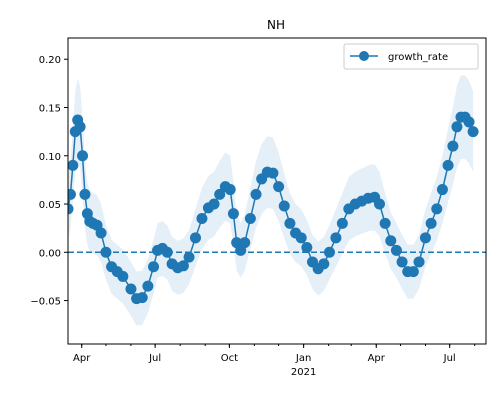 The image size is (500, 400). I want to click on y-tick-label: 0.15, so click(50, 109).